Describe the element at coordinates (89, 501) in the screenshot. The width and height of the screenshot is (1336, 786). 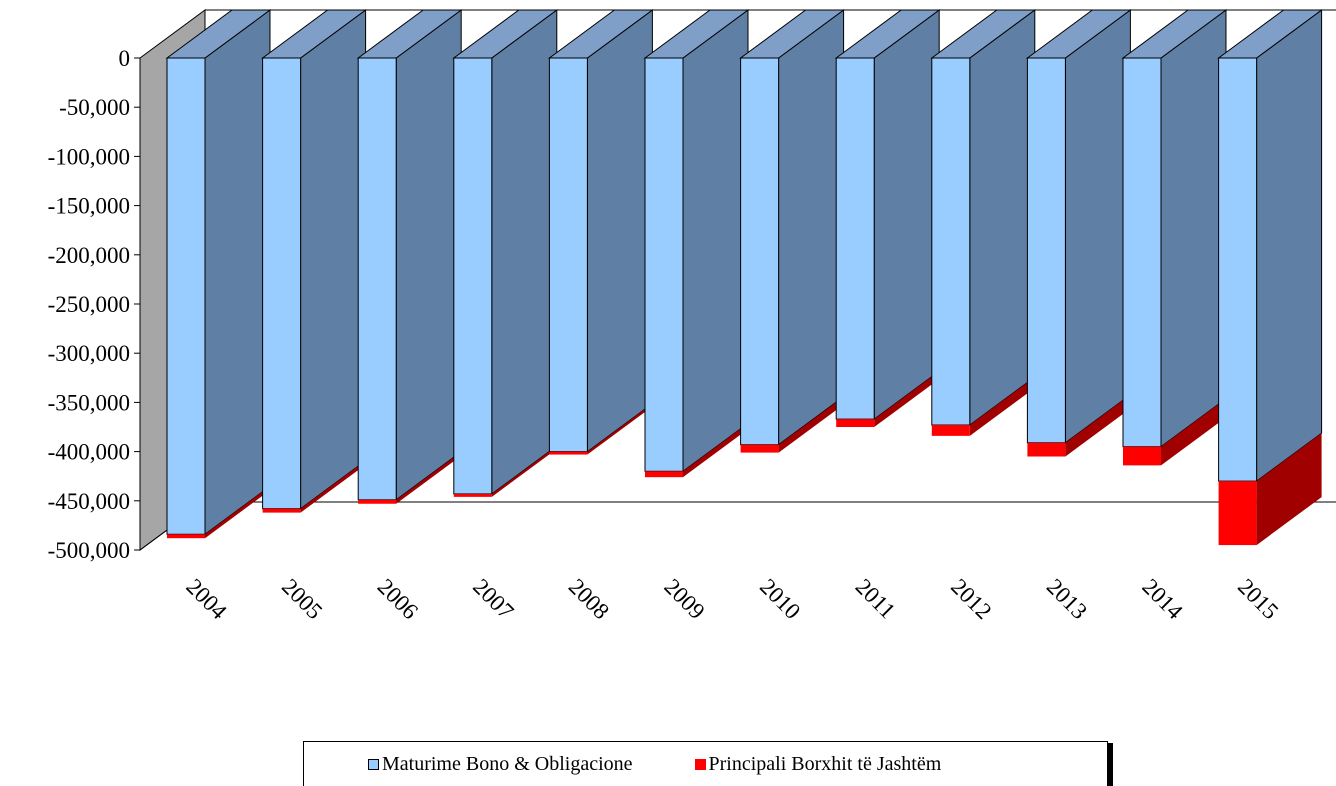
I see `y-tick-label: -450,000` at that location.